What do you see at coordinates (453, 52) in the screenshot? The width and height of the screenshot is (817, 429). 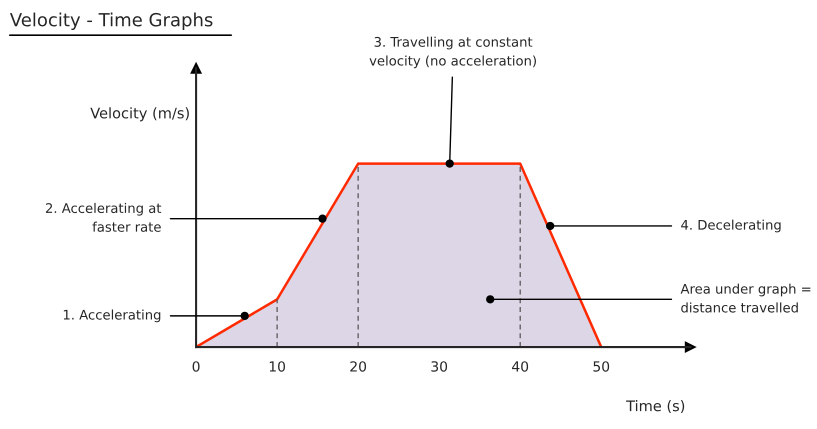 I see `annotation: 3. Travelling at constant velocity (no acceleration)` at bounding box center [453, 52].